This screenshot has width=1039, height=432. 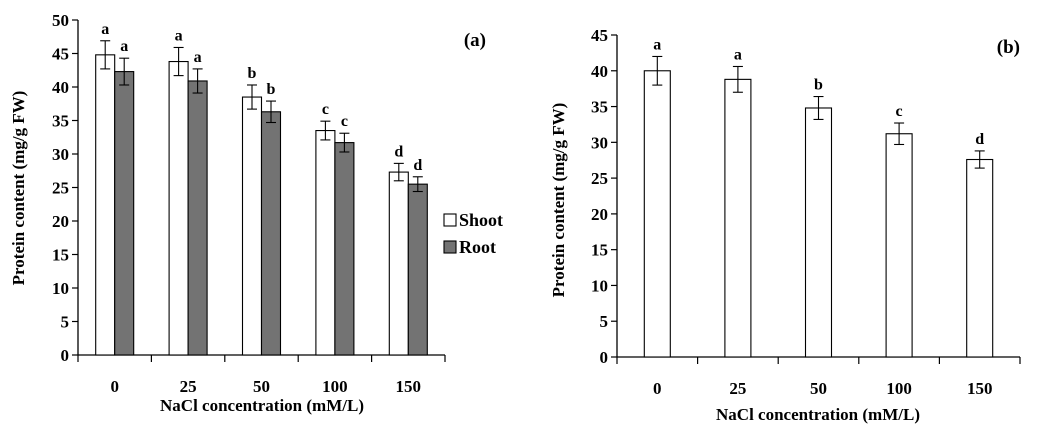 I want to click on panel-label: (b), so click(x=1008, y=47).